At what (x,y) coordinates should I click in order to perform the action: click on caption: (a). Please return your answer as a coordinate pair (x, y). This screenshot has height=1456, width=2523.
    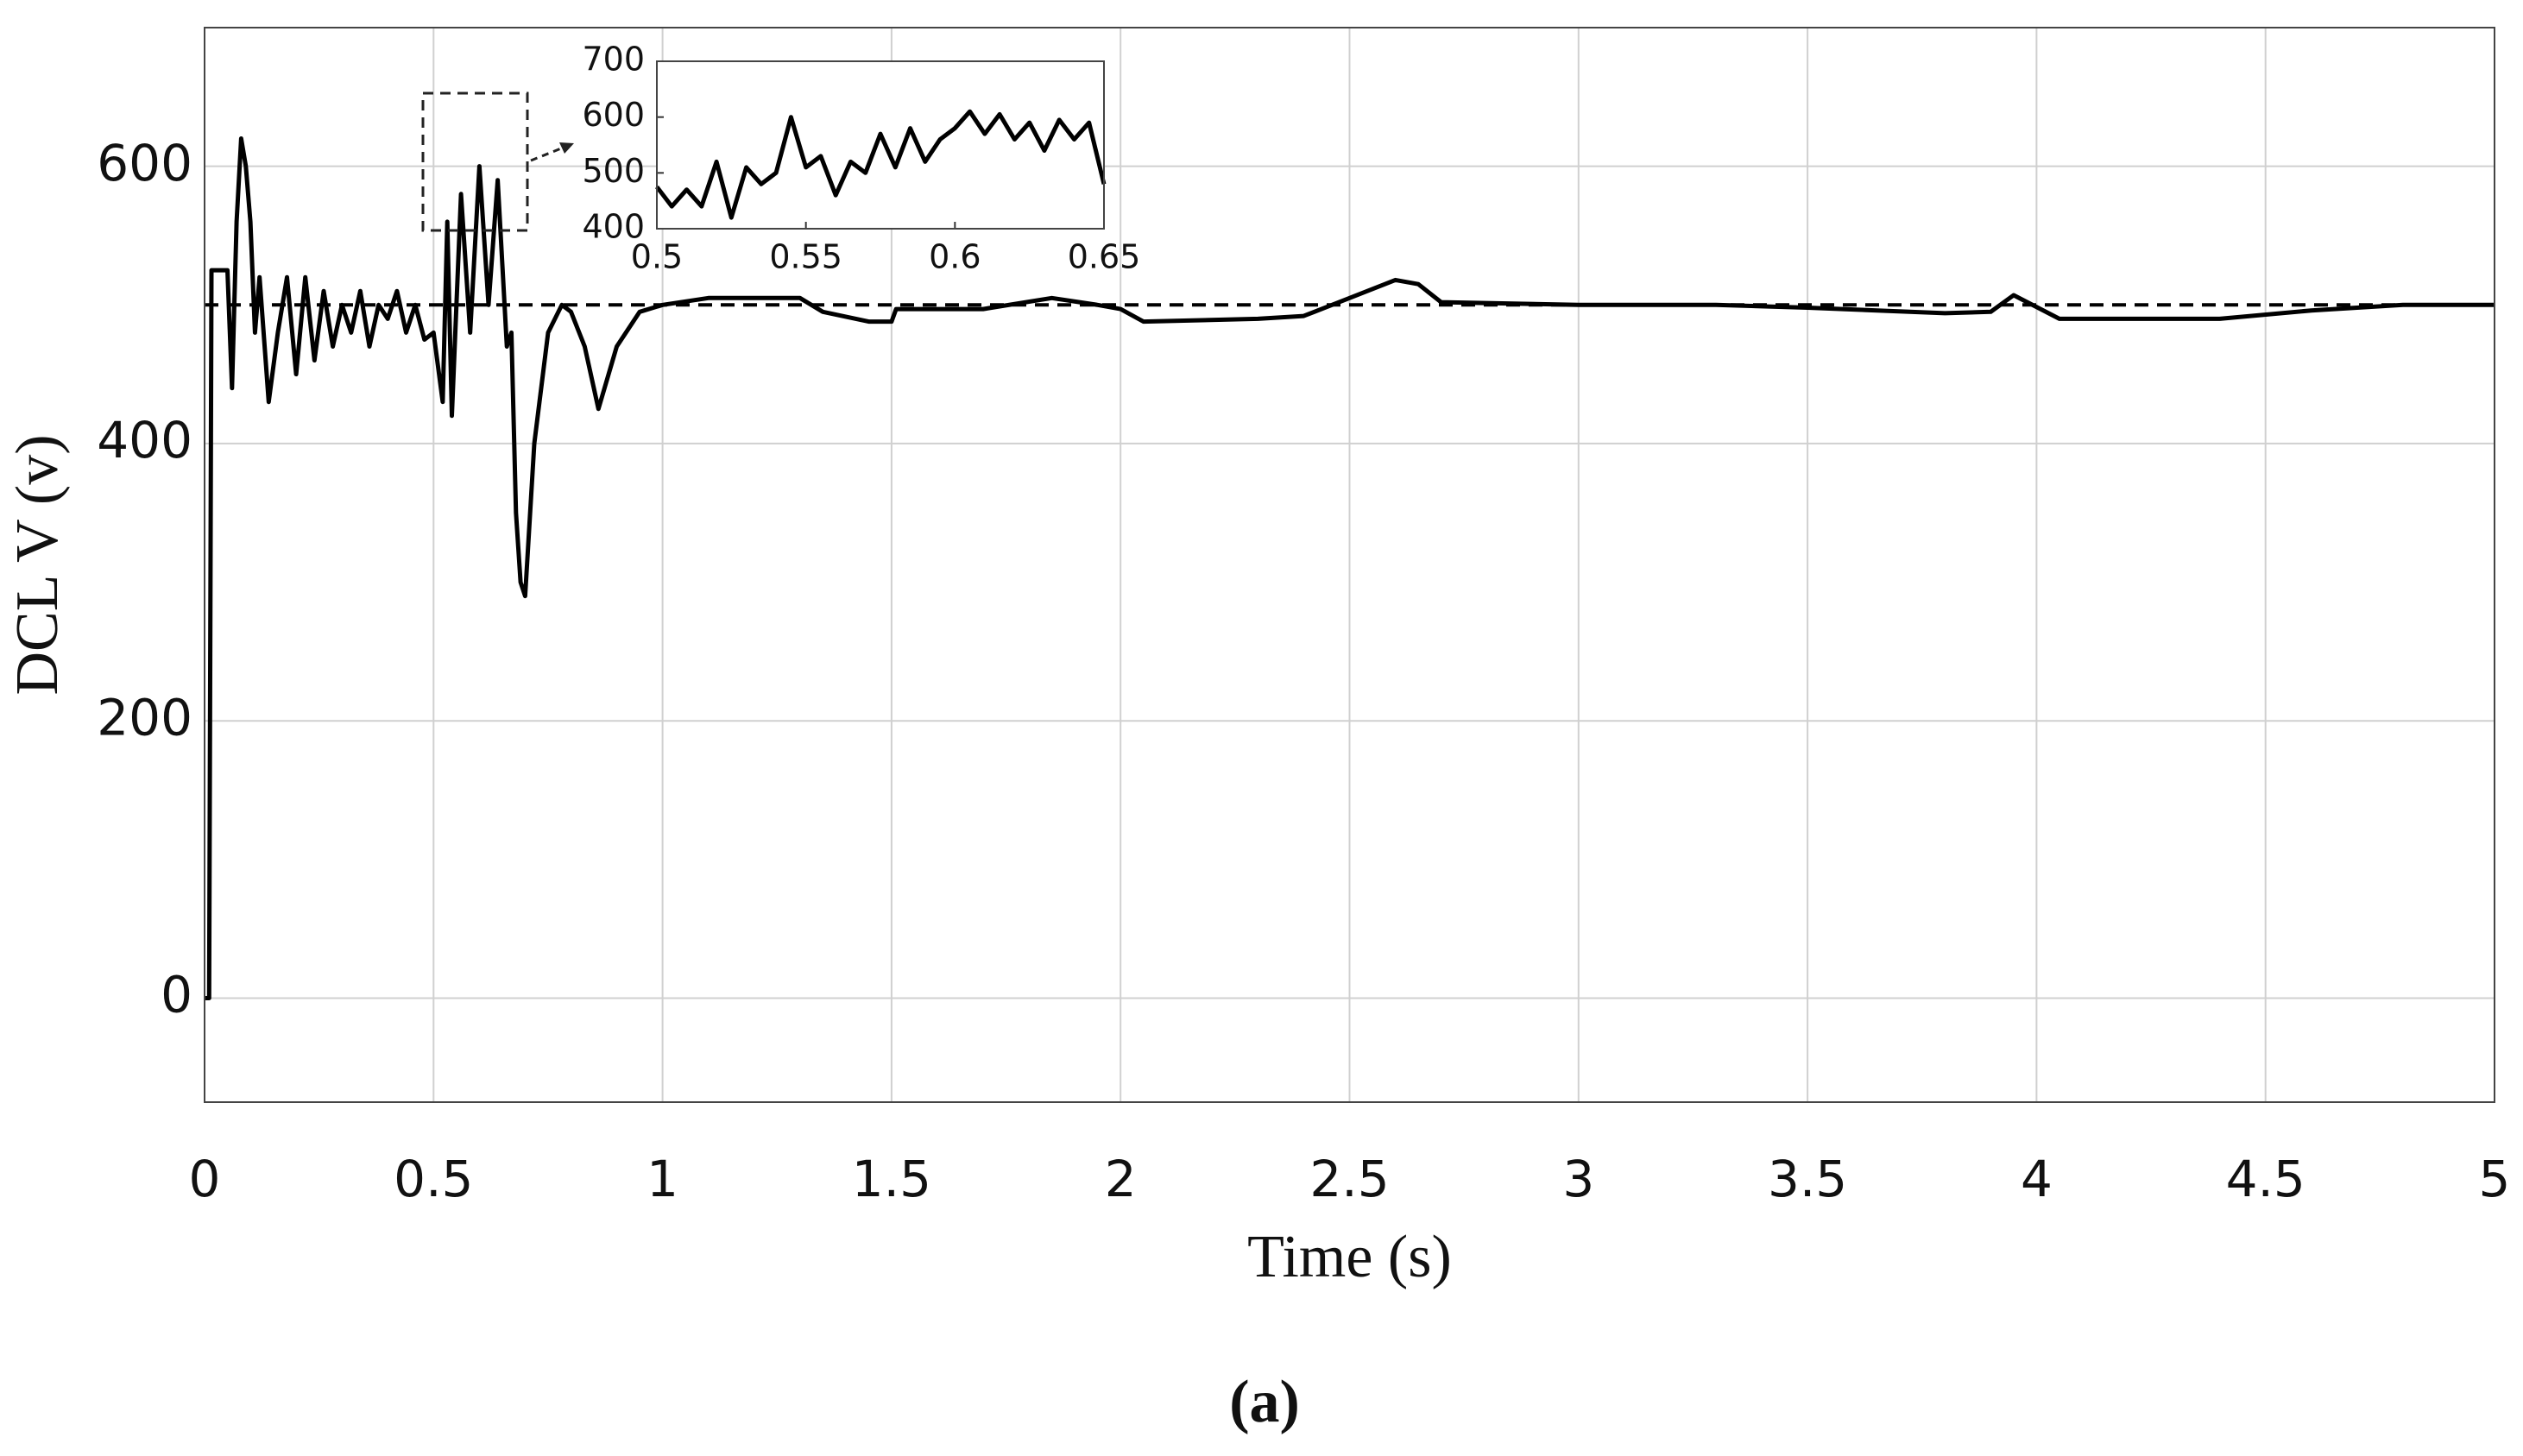
    Looking at the image, I should click on (1264, 1402).